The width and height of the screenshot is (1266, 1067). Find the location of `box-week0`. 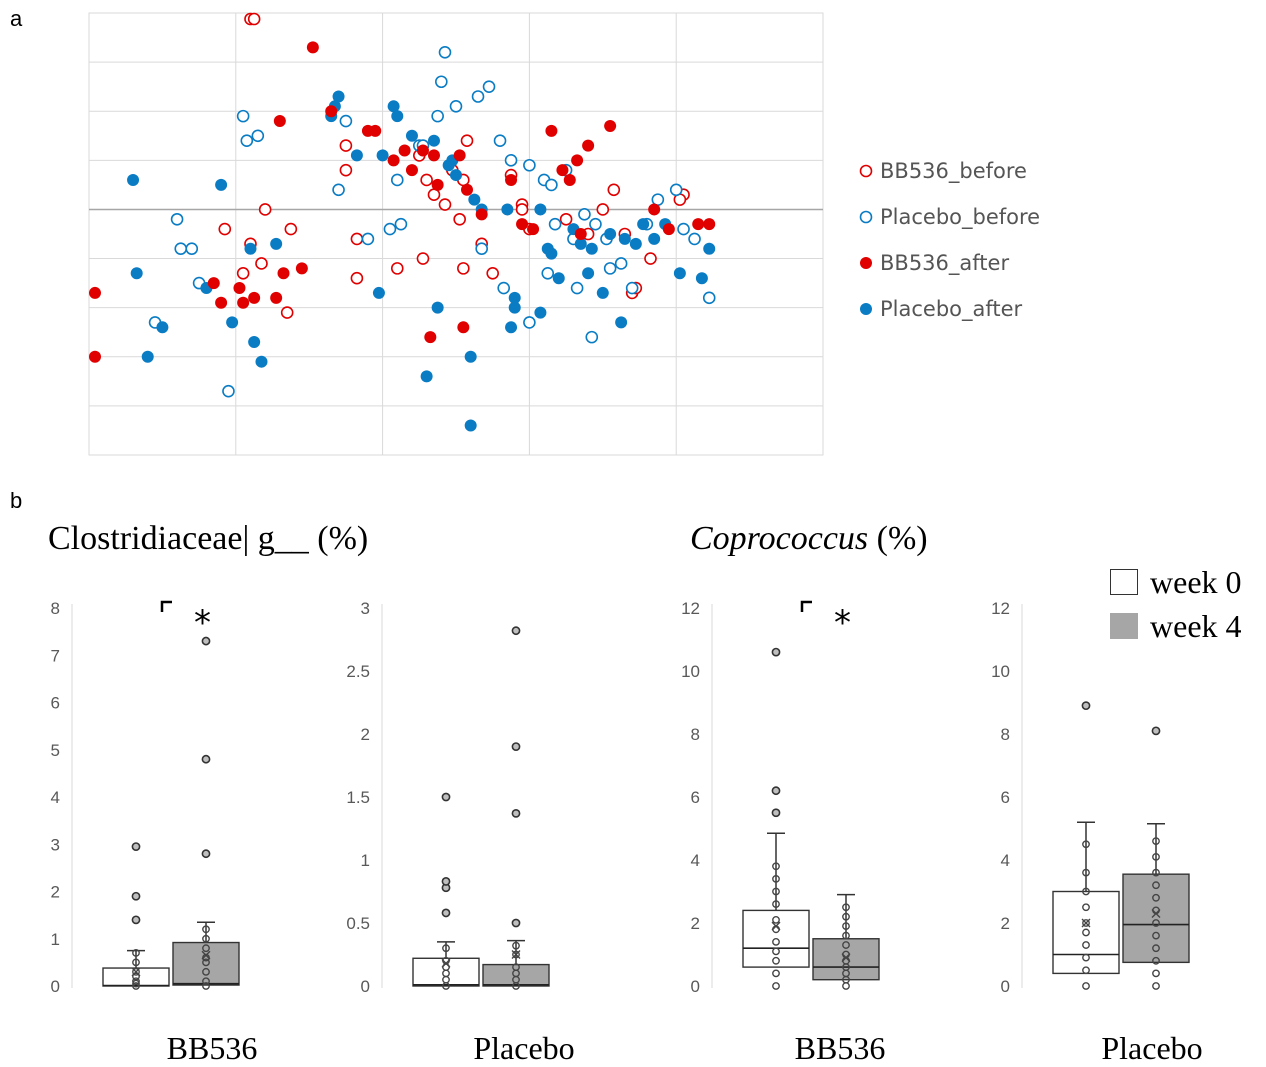

box-week0 is located at coordinates (776, 818).